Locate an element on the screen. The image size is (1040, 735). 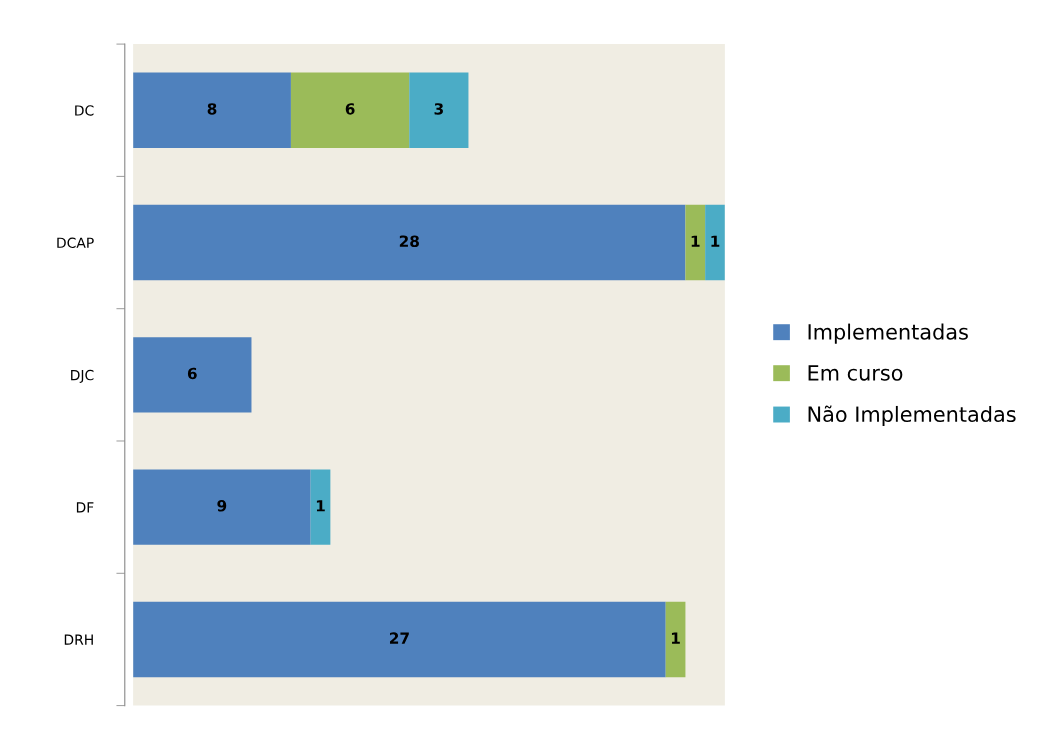
data-label: 28 is located at coordinates (409, 241).